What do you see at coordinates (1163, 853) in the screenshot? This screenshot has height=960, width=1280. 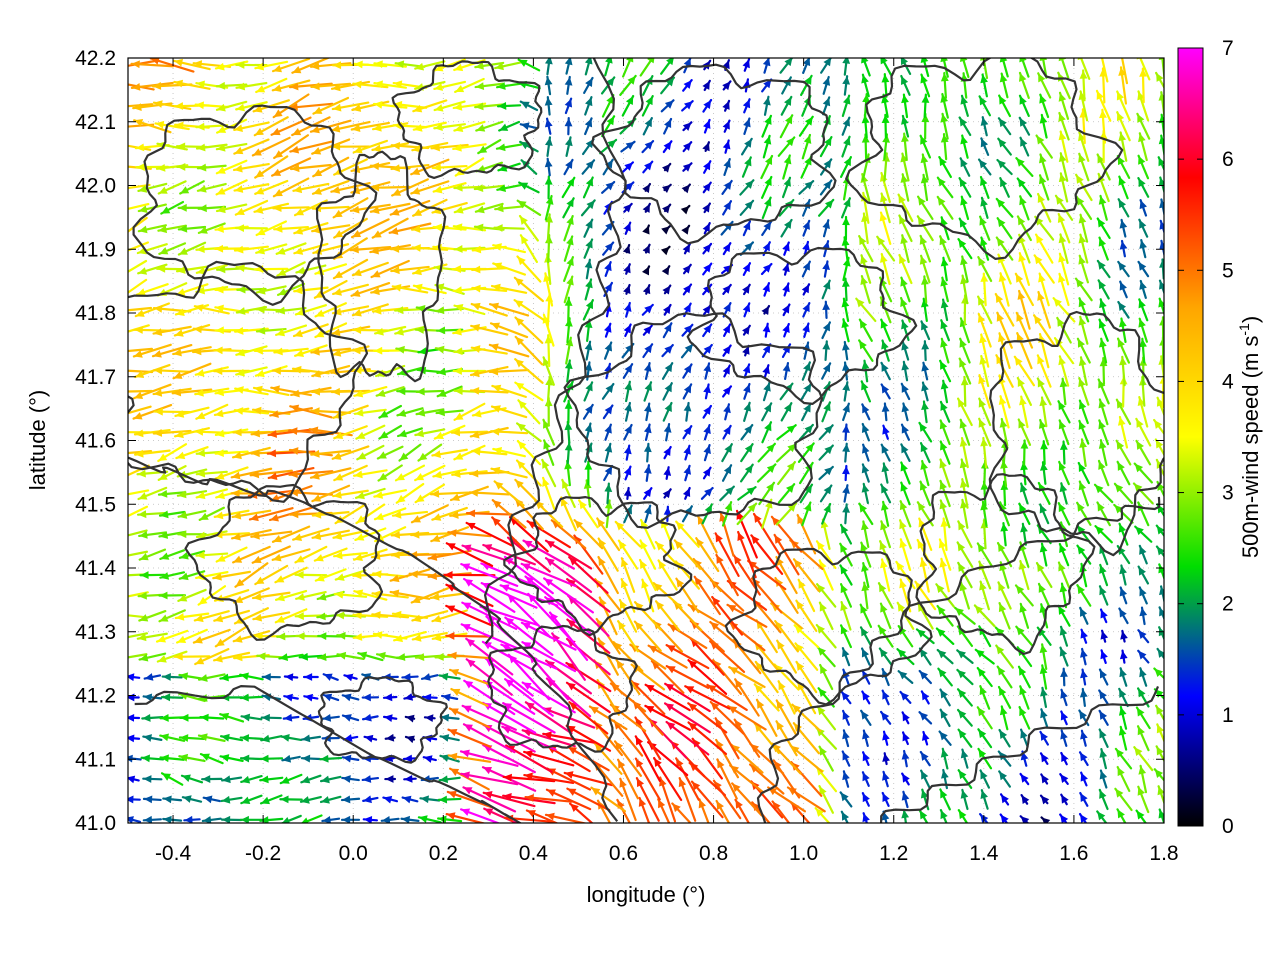 I see `x-tick-label: 1.8` at bounding box center [1163, 853].